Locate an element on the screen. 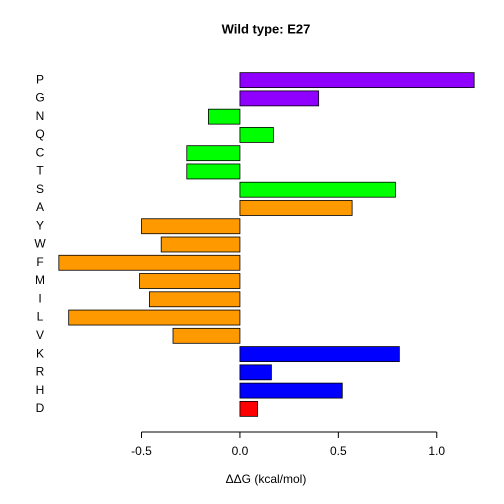  y-tick-label: H is located at coordinates (40, 390).